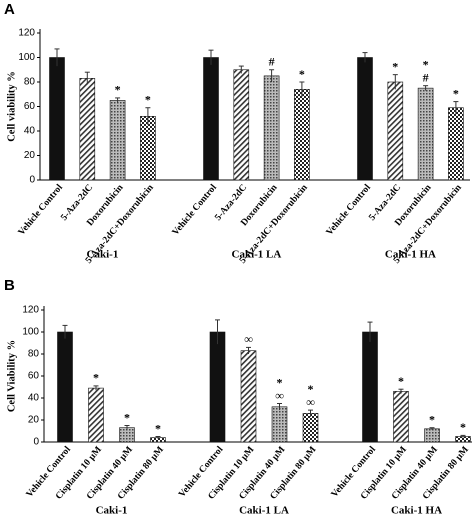 The width and height of the screenshot is (474, 519). What do you see at coordinates (9, 285) in the screenshot?
I see `panel-label: B` at bounding box center [9, 285].